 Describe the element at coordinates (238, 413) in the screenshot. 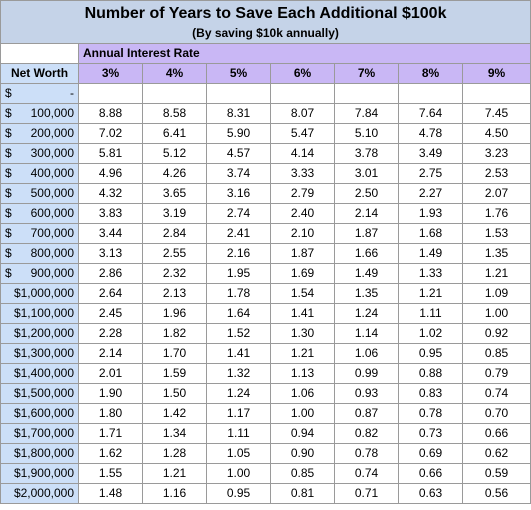

I see `years-value-cell: 1.17` at that location.